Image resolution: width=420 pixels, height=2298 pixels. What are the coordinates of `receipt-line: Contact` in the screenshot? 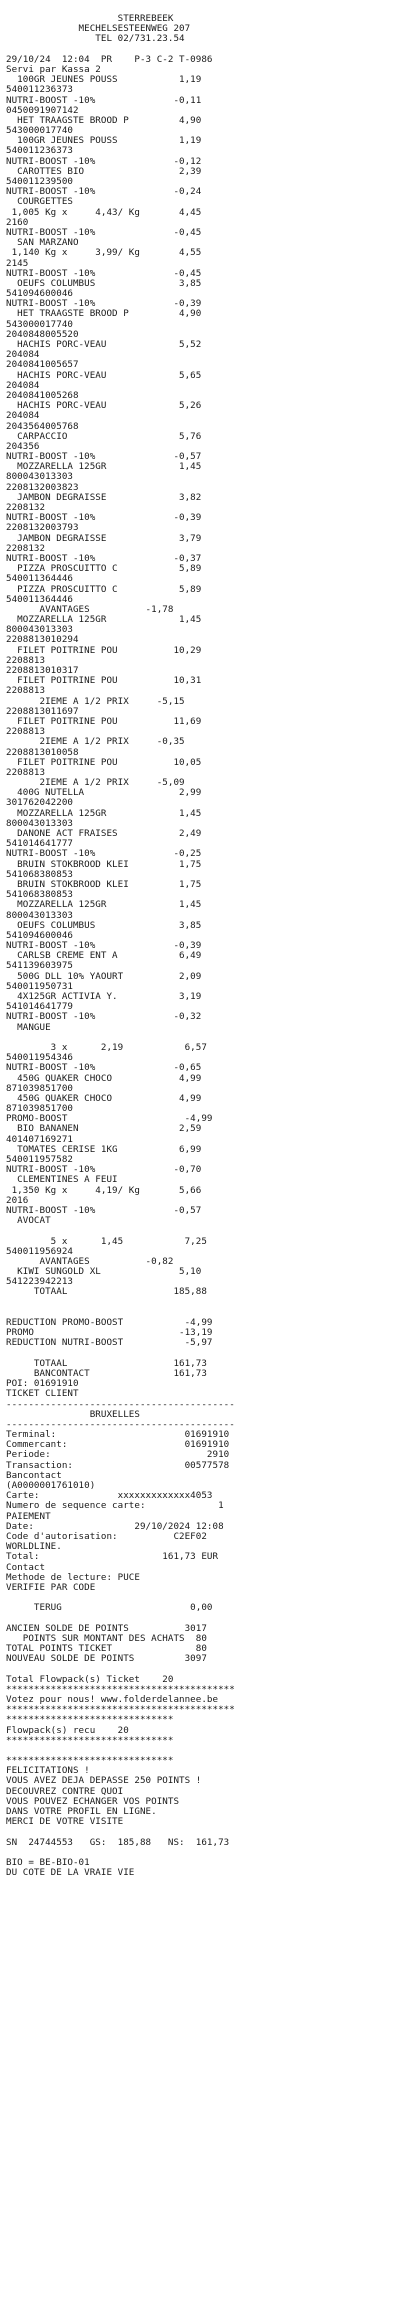 It's located at (26, 1567).